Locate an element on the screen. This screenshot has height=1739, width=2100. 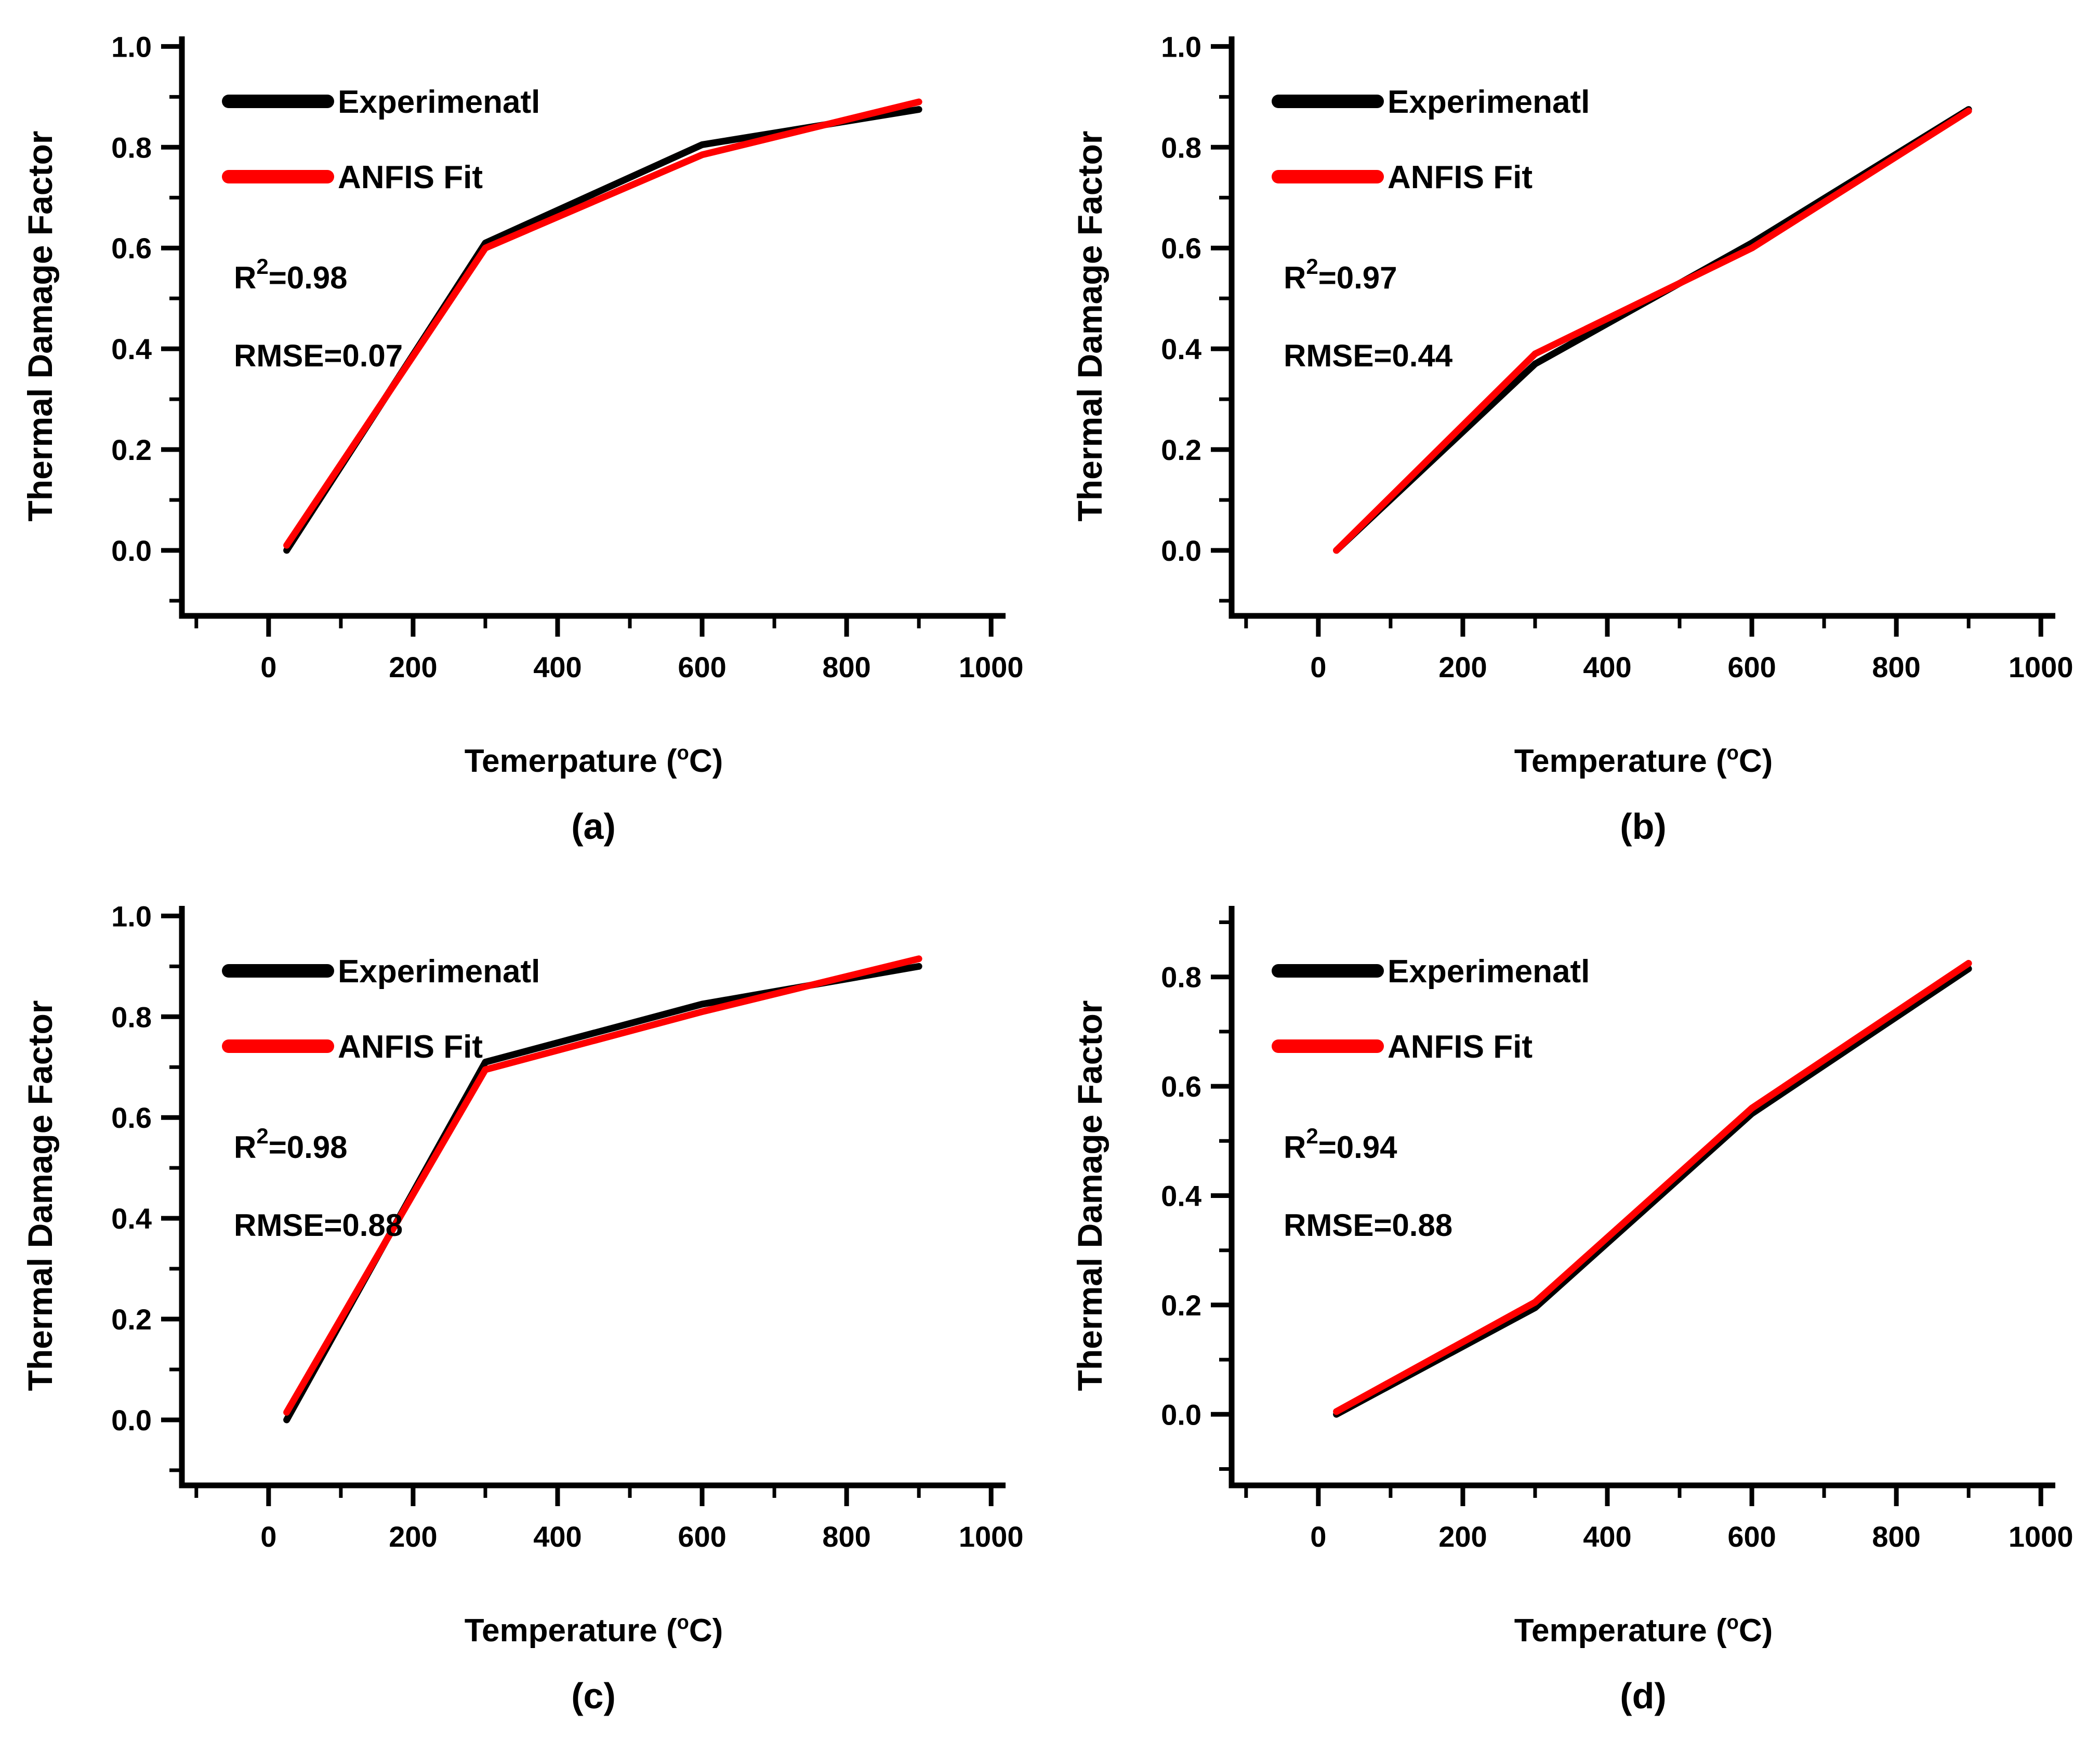
stat-rmse: RMSE=0.44 is located at coordinates (1369, 355).